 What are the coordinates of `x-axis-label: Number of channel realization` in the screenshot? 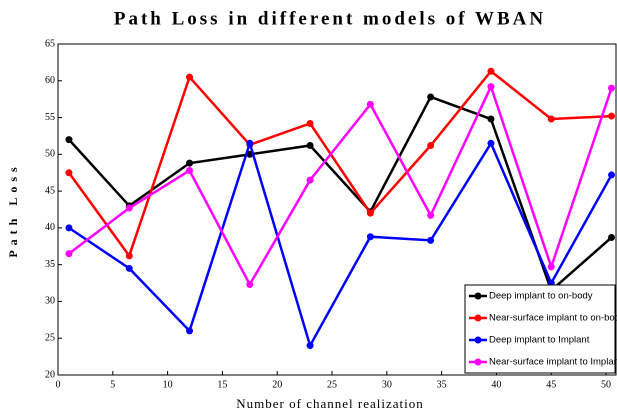 It's located at (329, 403).